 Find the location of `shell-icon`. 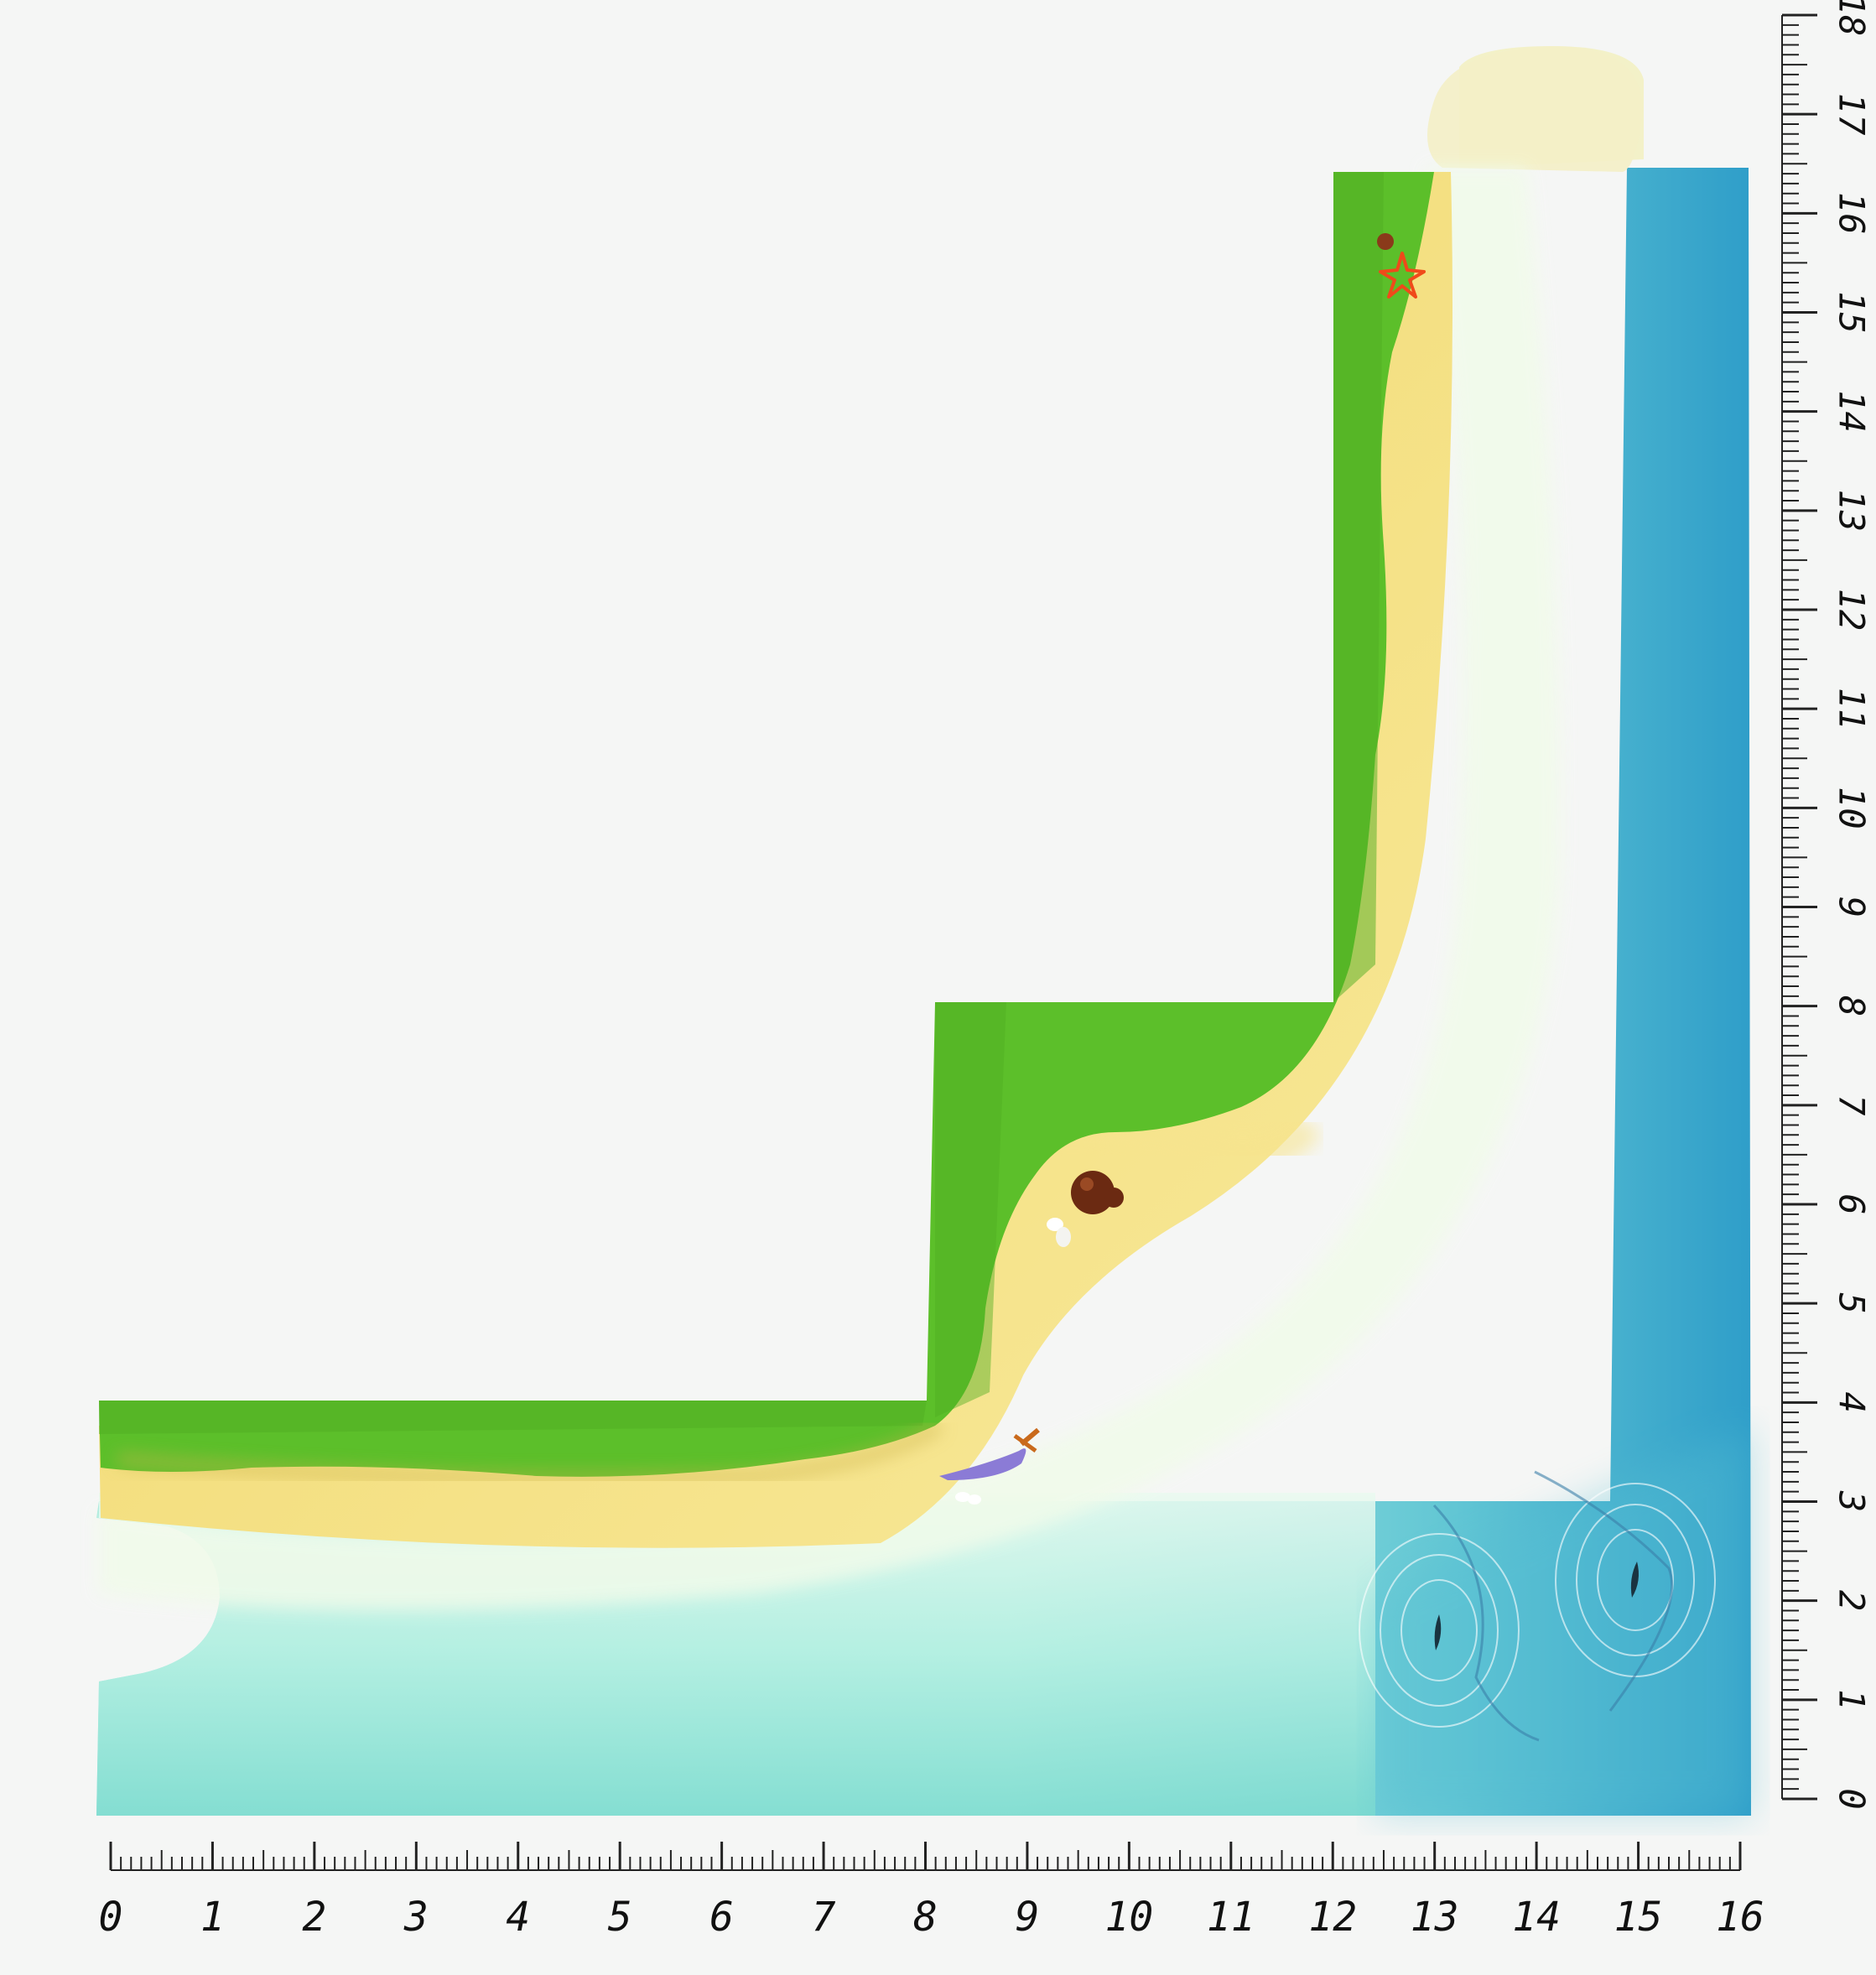

shell-icon is located at coordinates (1059, 1232).